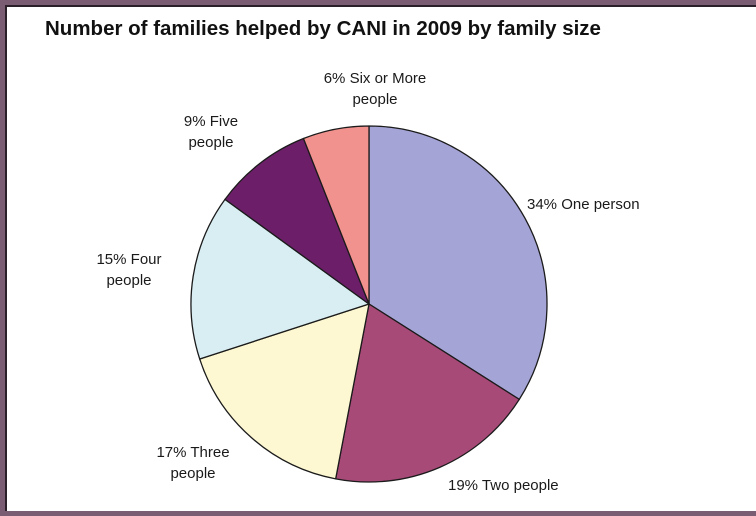  Describe the element at coordinates (128, 270) in the screenshot. I see `slice-label: 15% Four people` at that location.